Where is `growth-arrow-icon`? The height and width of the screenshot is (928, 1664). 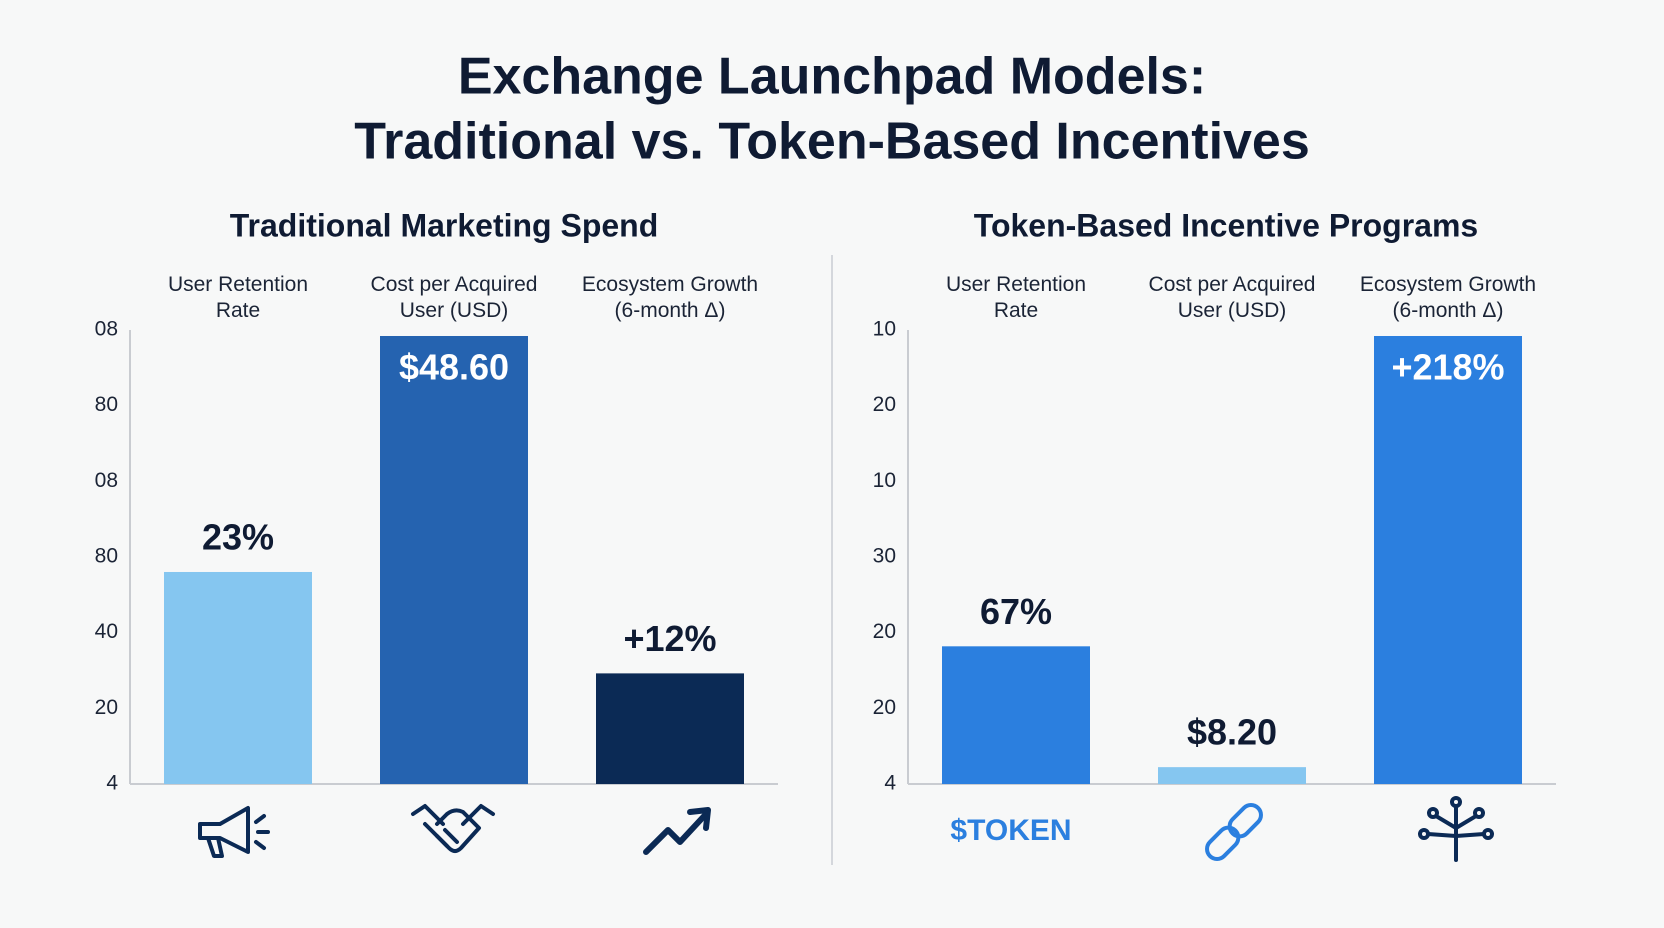
growth-arrow-icon is located at coordinates (677, 831).